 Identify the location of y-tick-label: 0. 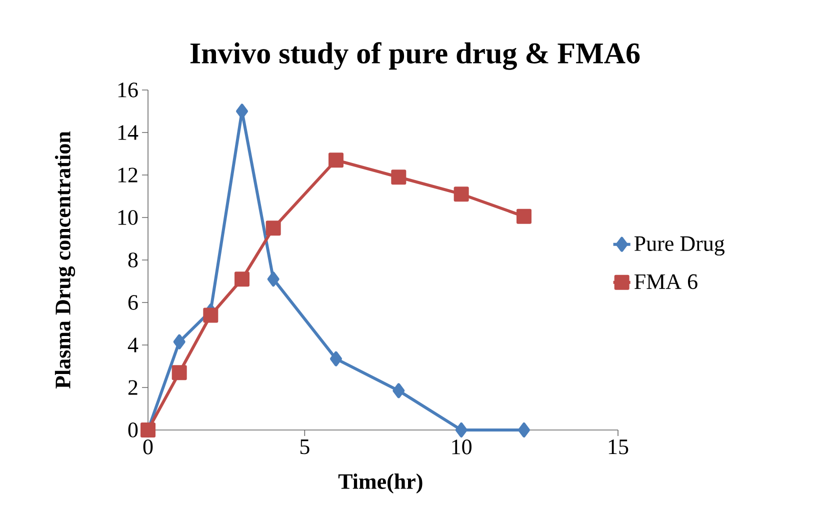
(133, 430).